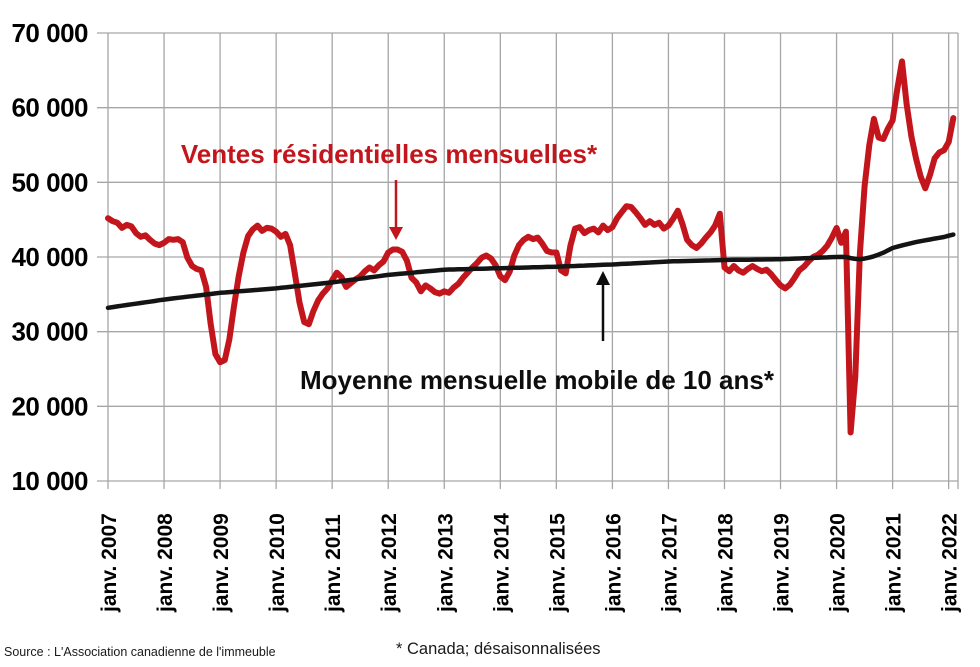 This screenshot has height=667, width=980. What do you see at coordinates (613, 563) in the screenshot?
I see `x-axis-label: janv. 2016` at bounding box center [613, 563].